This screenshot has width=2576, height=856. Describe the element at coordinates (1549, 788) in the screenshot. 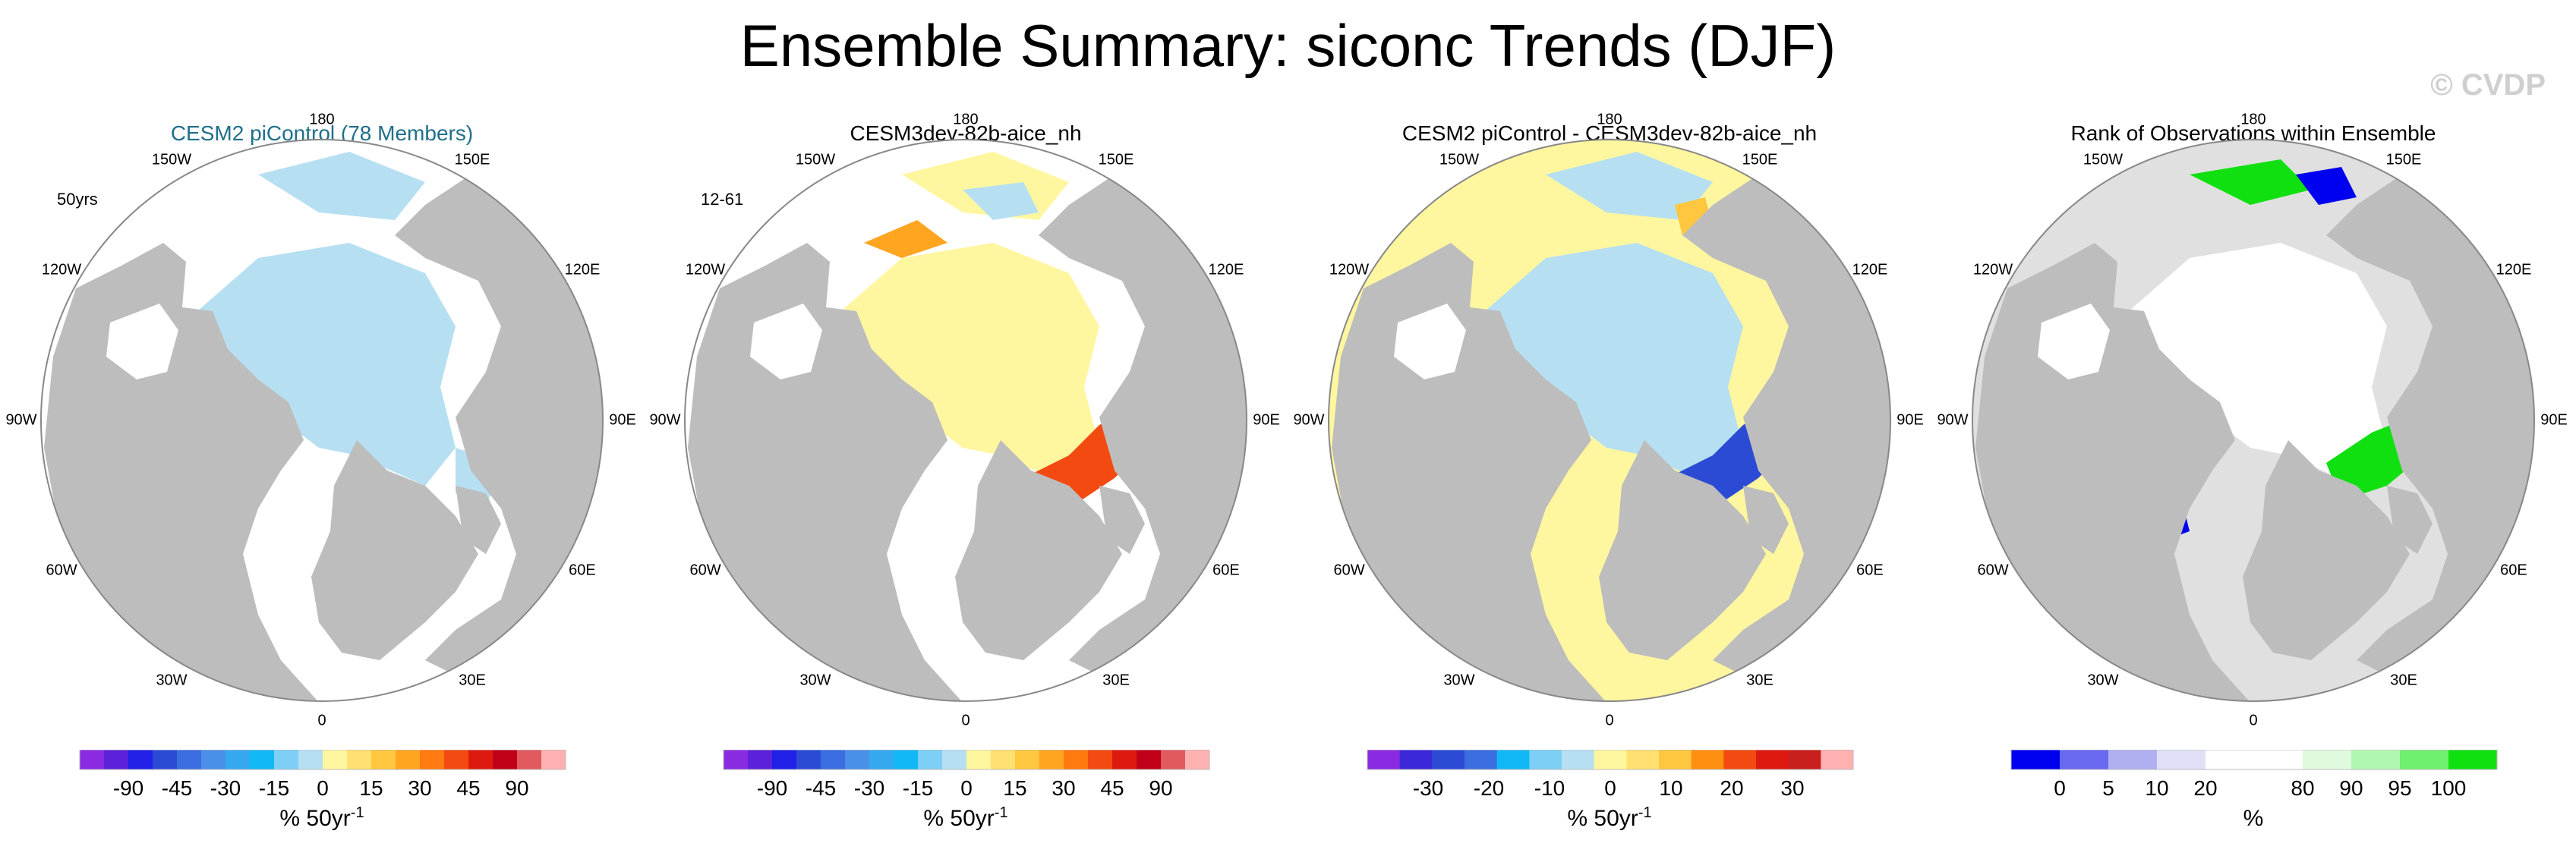

I see `colorbar-tick-label: -10` at that location.